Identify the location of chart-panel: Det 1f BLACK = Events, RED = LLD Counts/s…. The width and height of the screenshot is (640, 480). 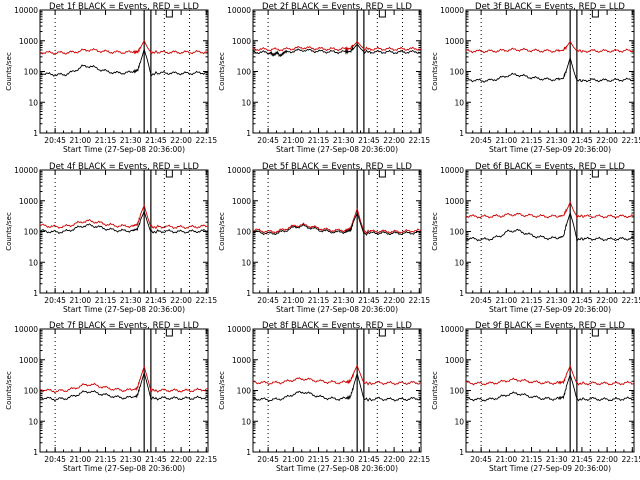
(111, 78).